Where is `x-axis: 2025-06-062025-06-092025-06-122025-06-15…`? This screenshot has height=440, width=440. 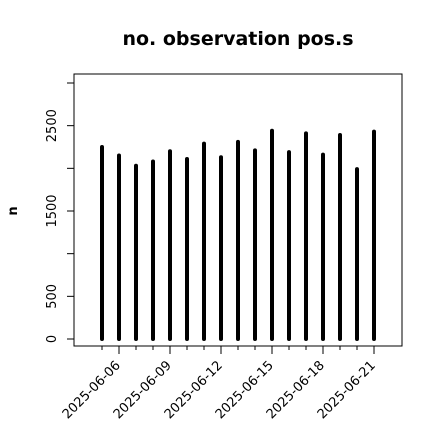 x-axis: 2025-06-062025-06-092025-06-122025-06-15… is located at coordinates (219, 384).